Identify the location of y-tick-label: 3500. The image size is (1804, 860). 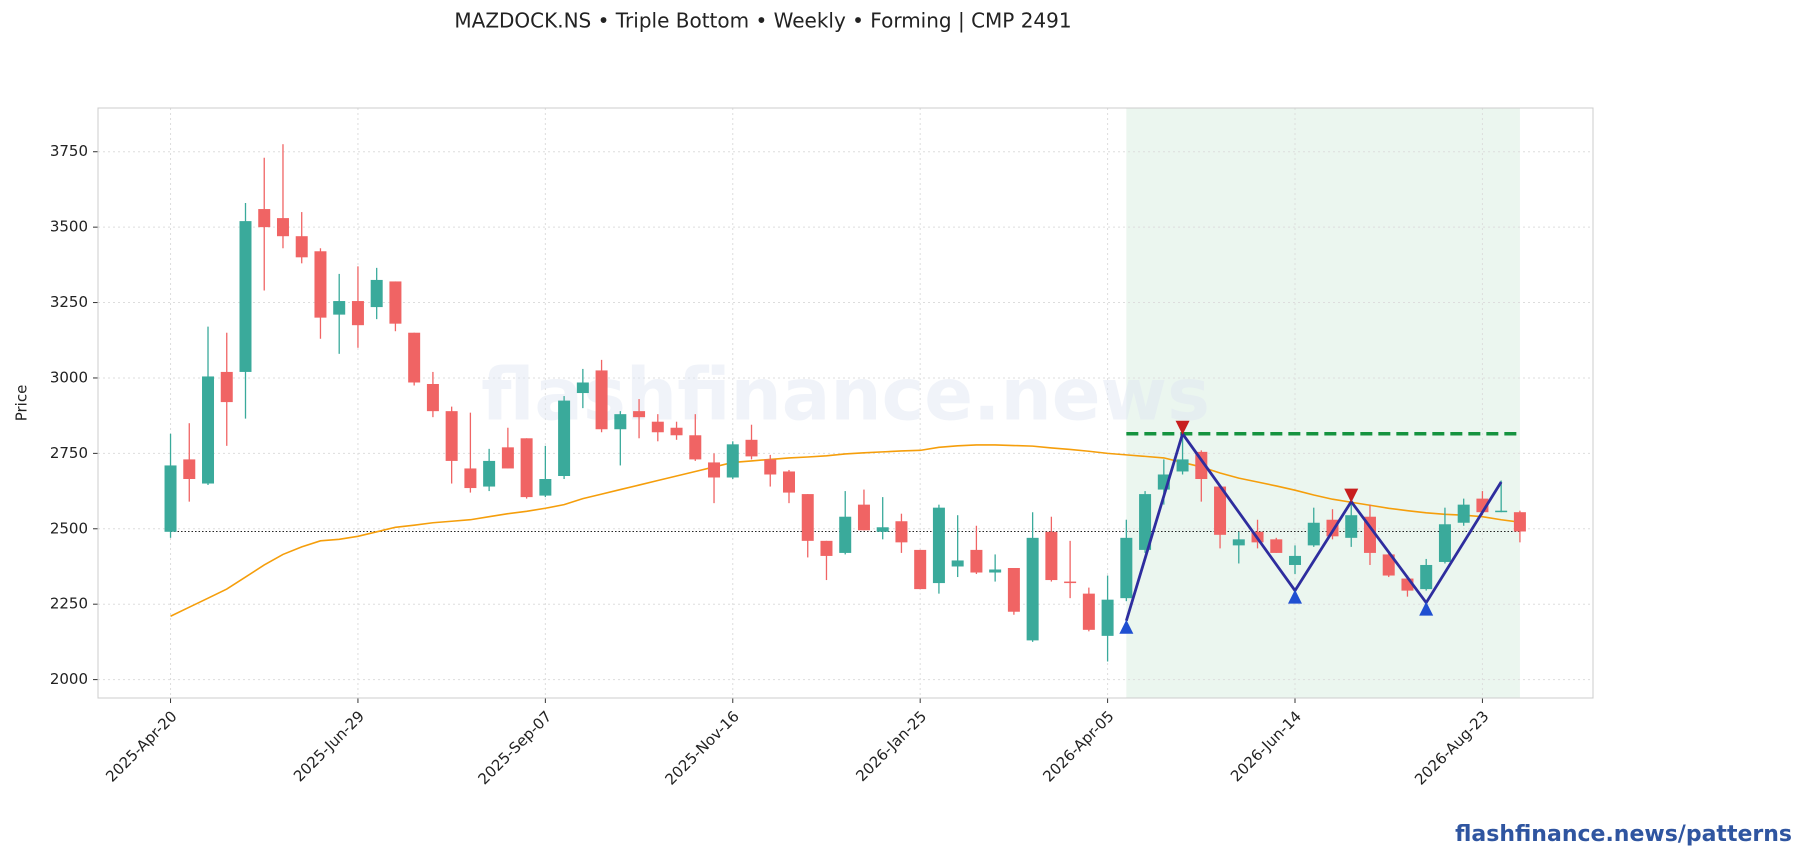
(69, 227).